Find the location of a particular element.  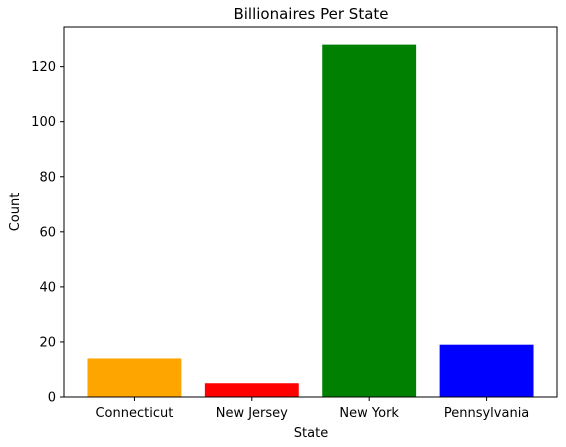

y-tick-label: 120 is located at coordinates (43, 67).